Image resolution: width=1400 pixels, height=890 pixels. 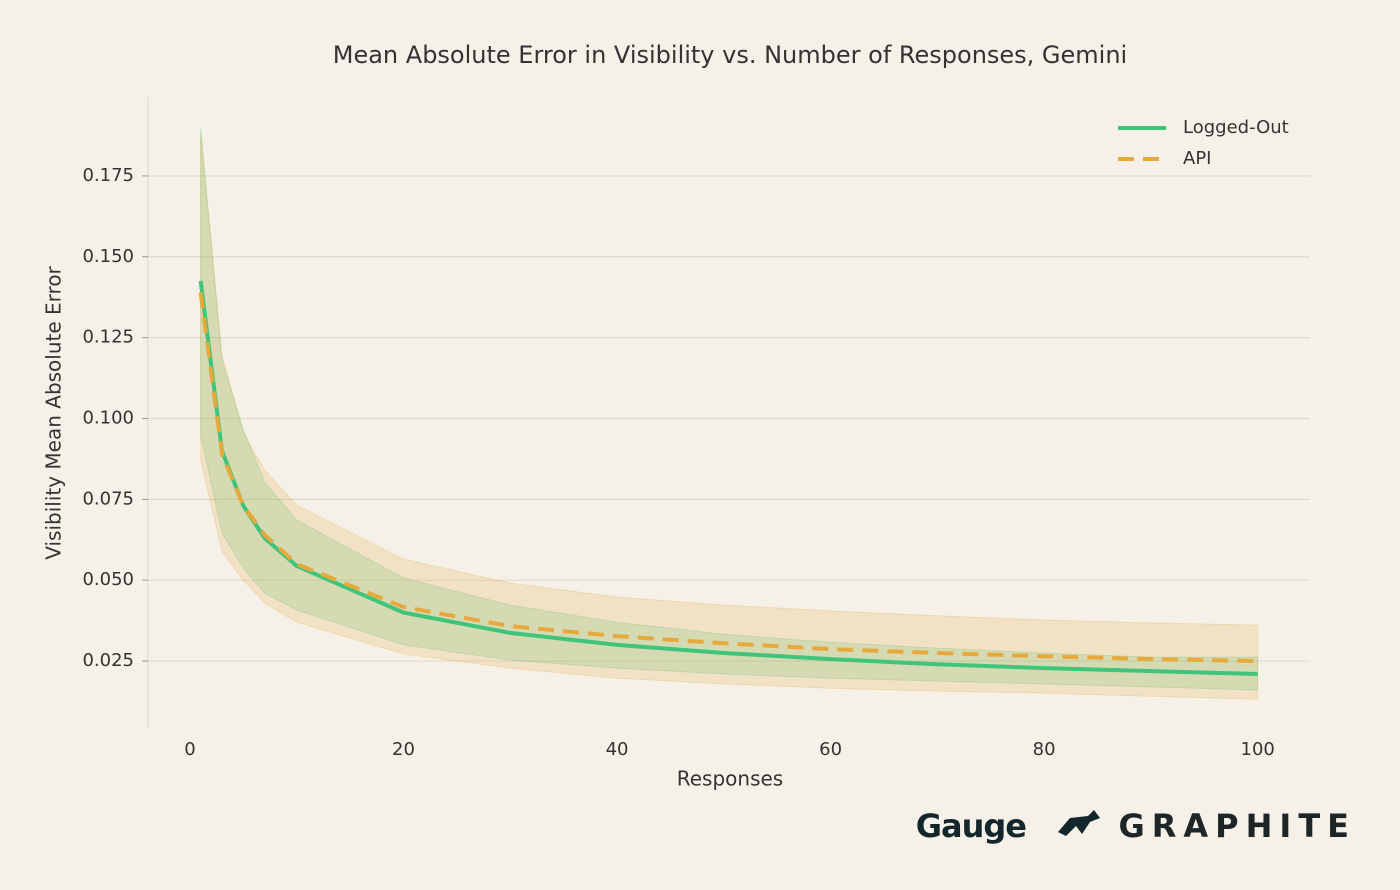 What do you see at coordinates (108, 660) in the screenshot?
I see `y-tick-label: 0.025` at bounding box center [108, 660].